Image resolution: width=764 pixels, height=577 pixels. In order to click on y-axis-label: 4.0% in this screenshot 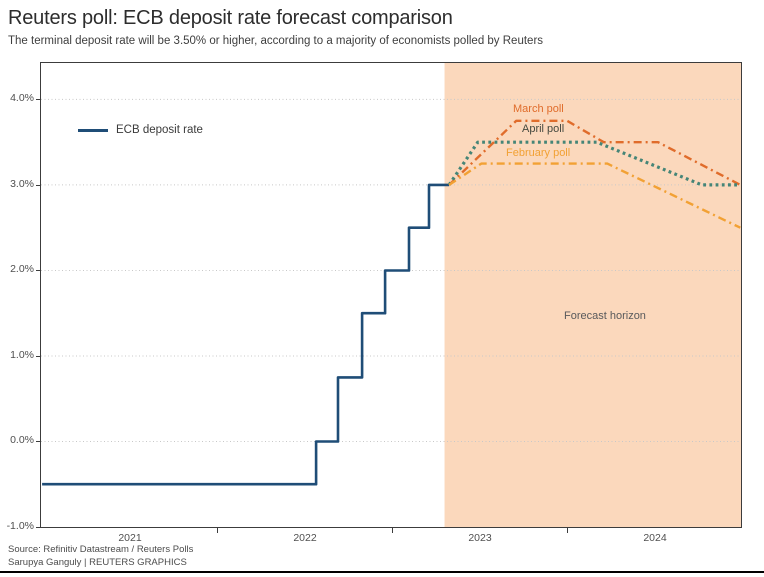, I will do `click(22, 98)`.